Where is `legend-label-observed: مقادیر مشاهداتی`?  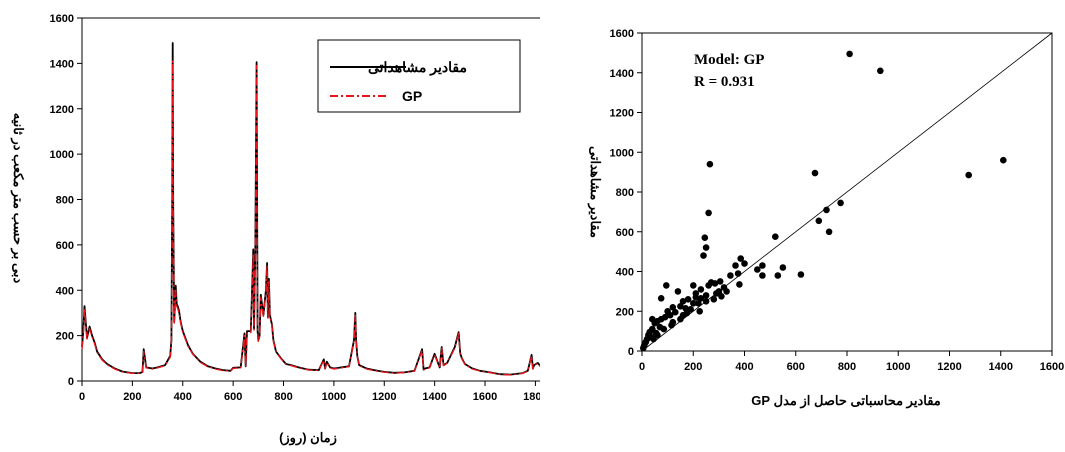
legend-label-observed: مقادیر مشاهداتی is located at coordinates (417, 67).